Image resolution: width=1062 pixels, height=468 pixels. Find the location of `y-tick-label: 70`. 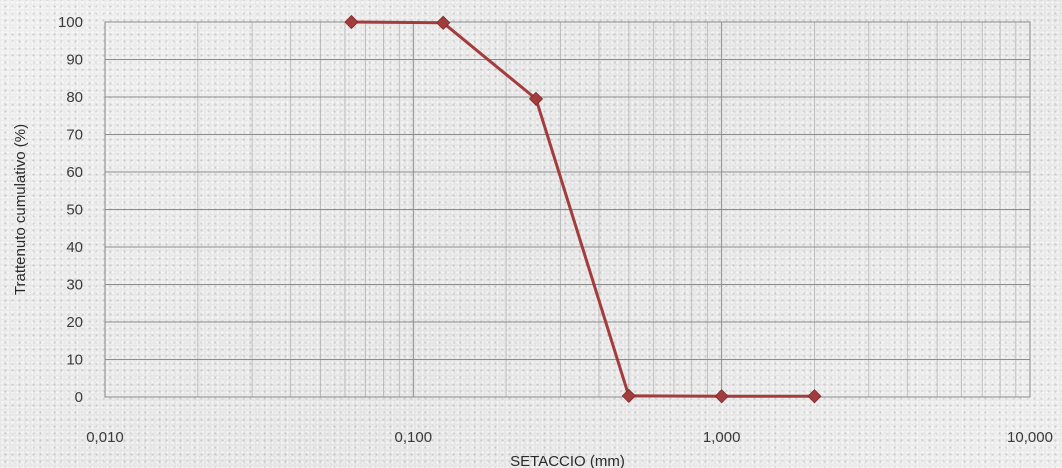

y-tick-label: 70 is located at coordinates (74, 135).